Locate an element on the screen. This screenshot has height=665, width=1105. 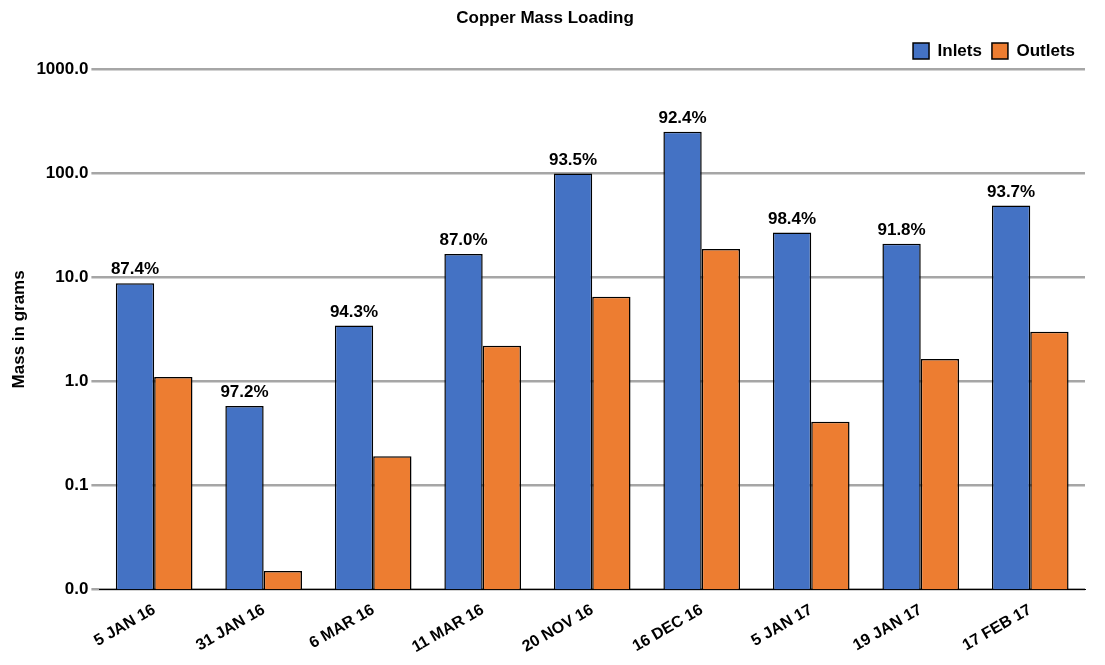
annotation: 97.2% is located at coordinates (244, 392).